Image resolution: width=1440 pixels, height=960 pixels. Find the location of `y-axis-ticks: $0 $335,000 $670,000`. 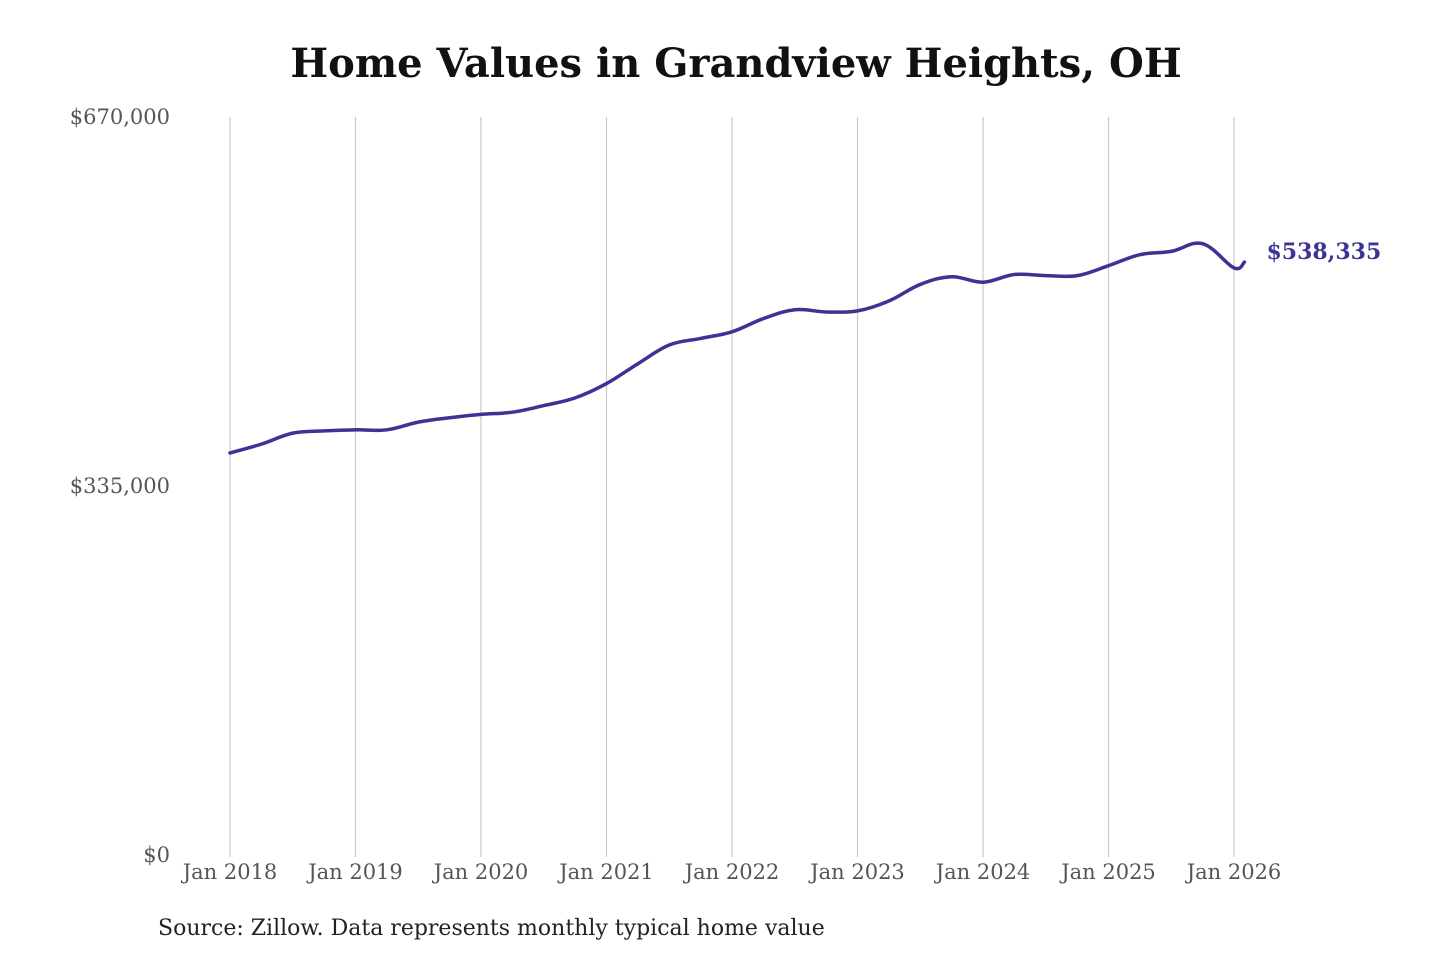

y-axis-ticks: $0 $335,000 $670,000 is located at coordinates (120, 486).